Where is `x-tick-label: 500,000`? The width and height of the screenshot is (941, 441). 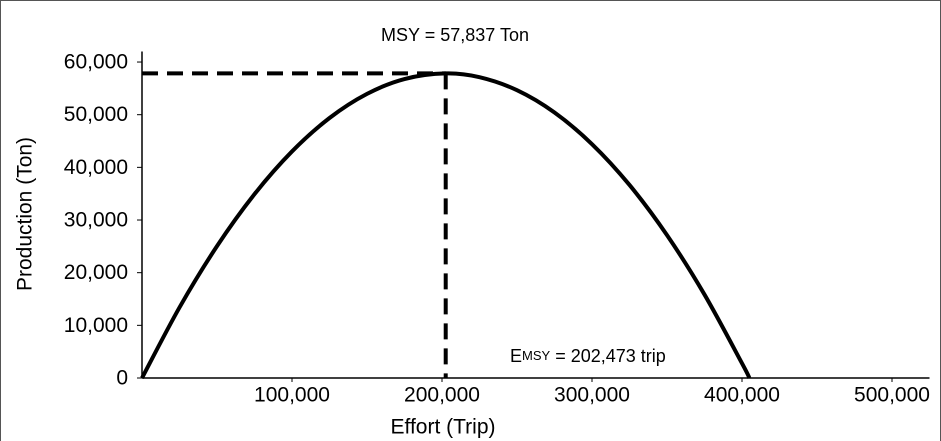
x-tick-label: 500,000 is located at coordinates (892, 395).